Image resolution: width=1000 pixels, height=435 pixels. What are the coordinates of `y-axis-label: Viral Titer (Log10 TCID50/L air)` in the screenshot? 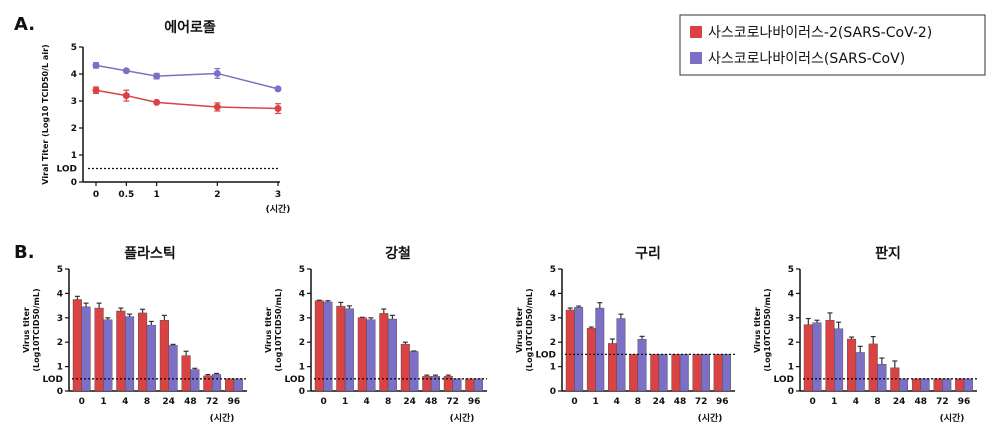 It's located at (45, 114).